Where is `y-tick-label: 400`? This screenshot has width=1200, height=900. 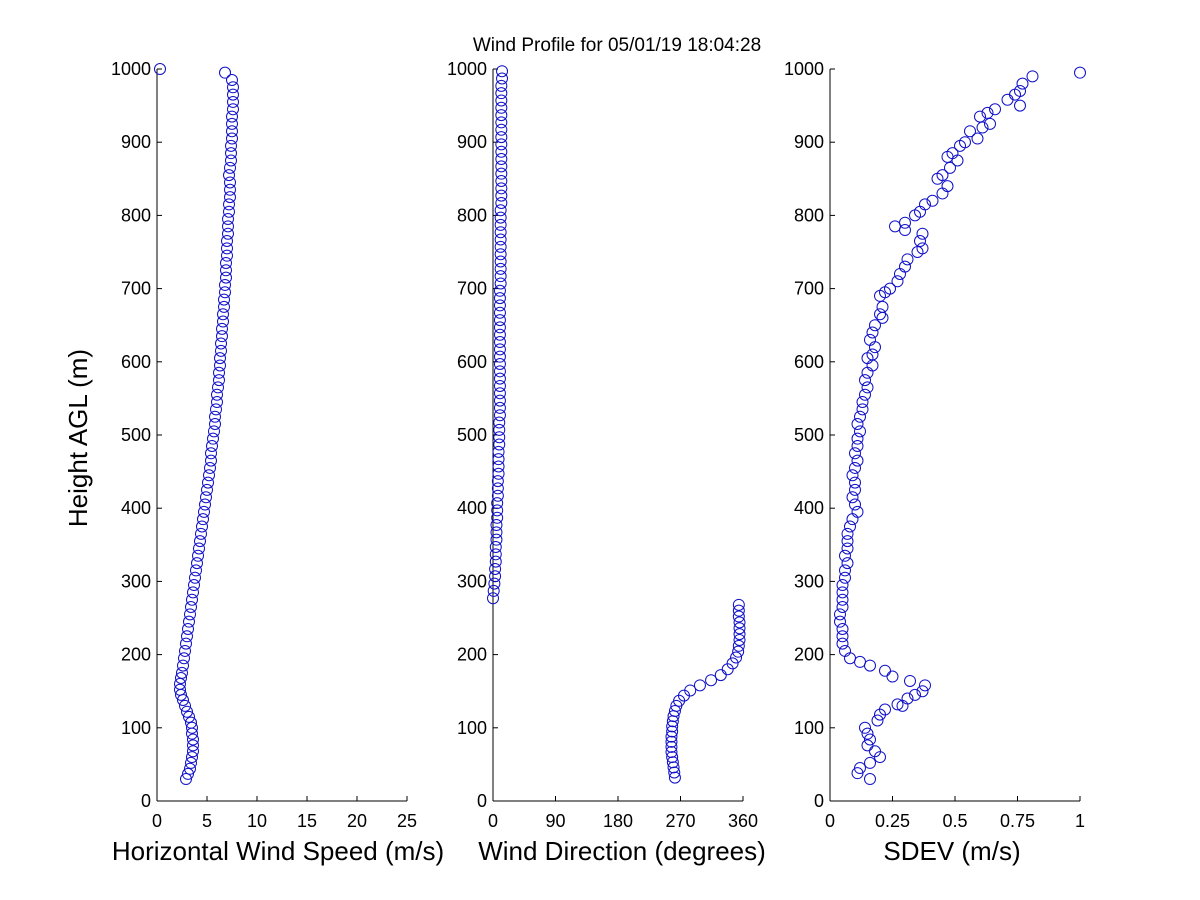 y-tick-label: 400 is located at coordinates (809, 508).